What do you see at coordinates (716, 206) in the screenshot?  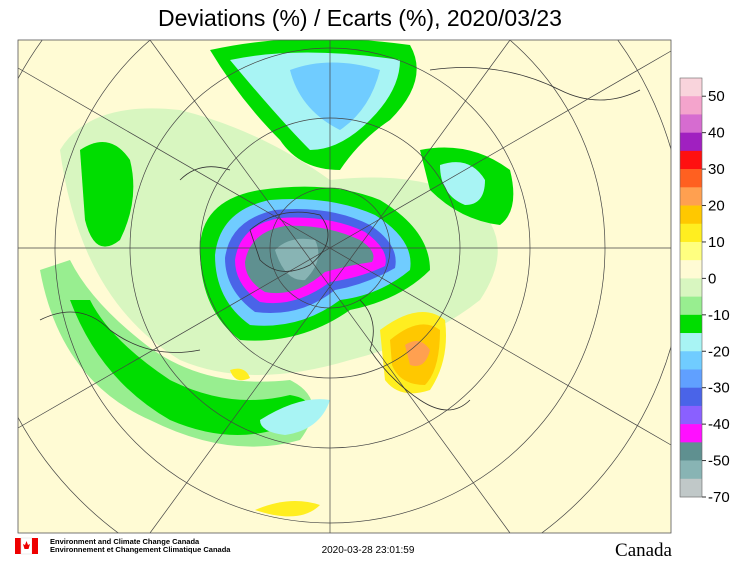 I see `legend-label: 20` at bounding box center [716, 206].